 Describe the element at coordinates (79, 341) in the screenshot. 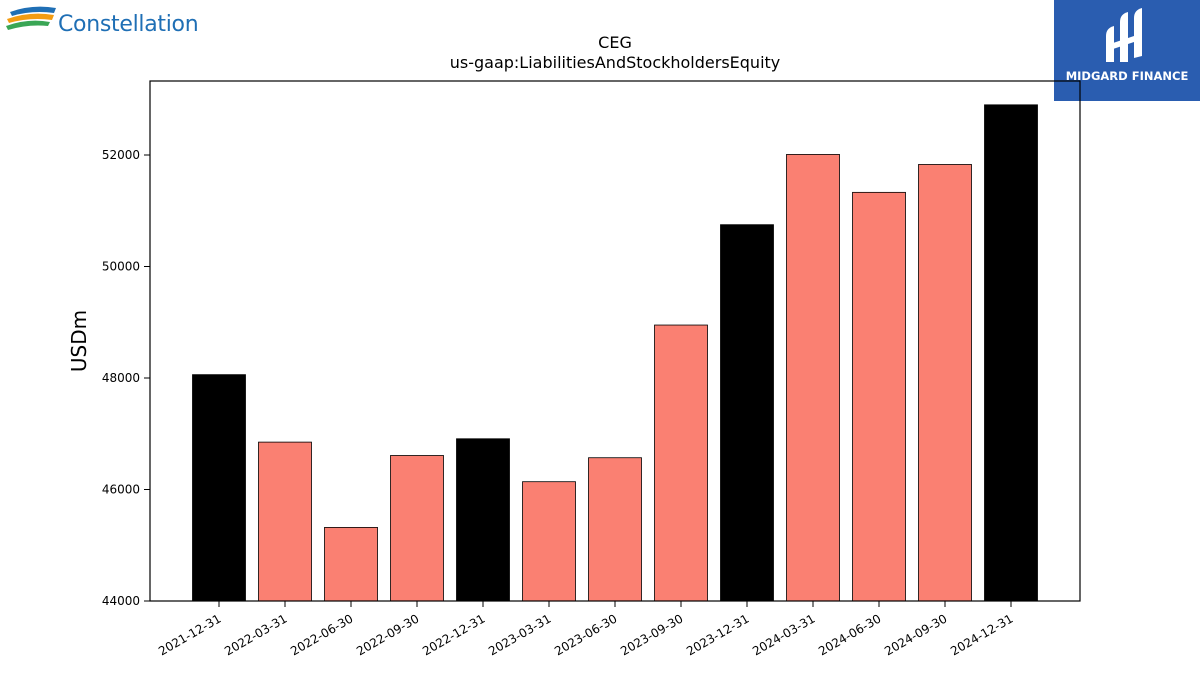

I see `y-axis-label: USDm` at that location.